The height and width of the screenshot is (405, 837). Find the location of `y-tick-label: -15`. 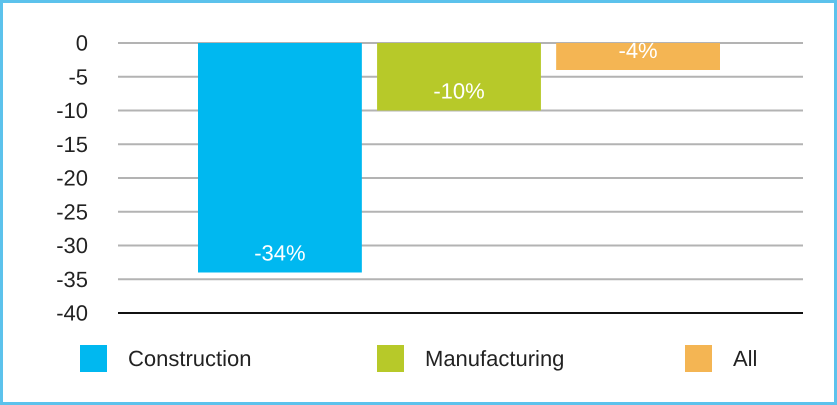

y-tick-label: -15 is located at coordinates (72, 144).